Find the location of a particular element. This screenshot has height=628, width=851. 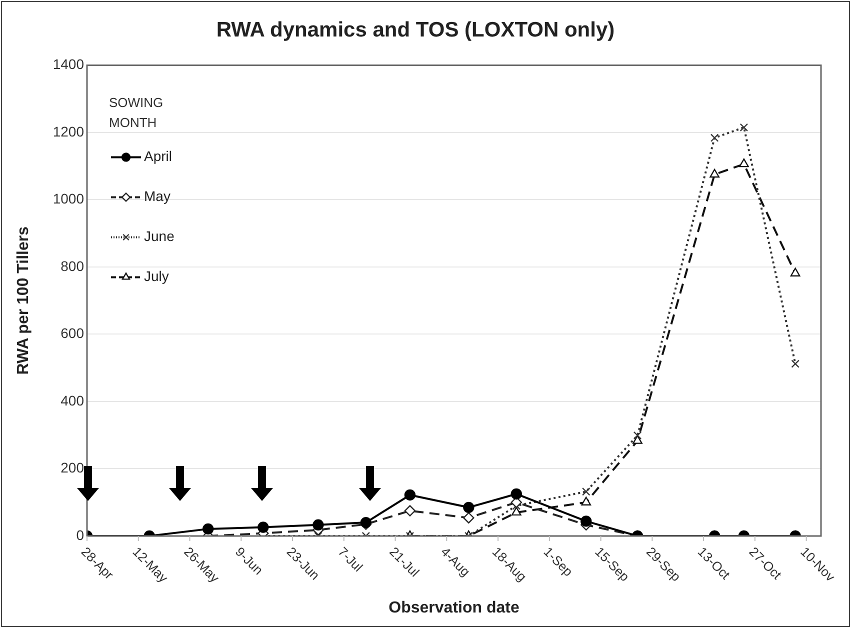

x-axis-title: Observation date is located at coordinates (454, 607).